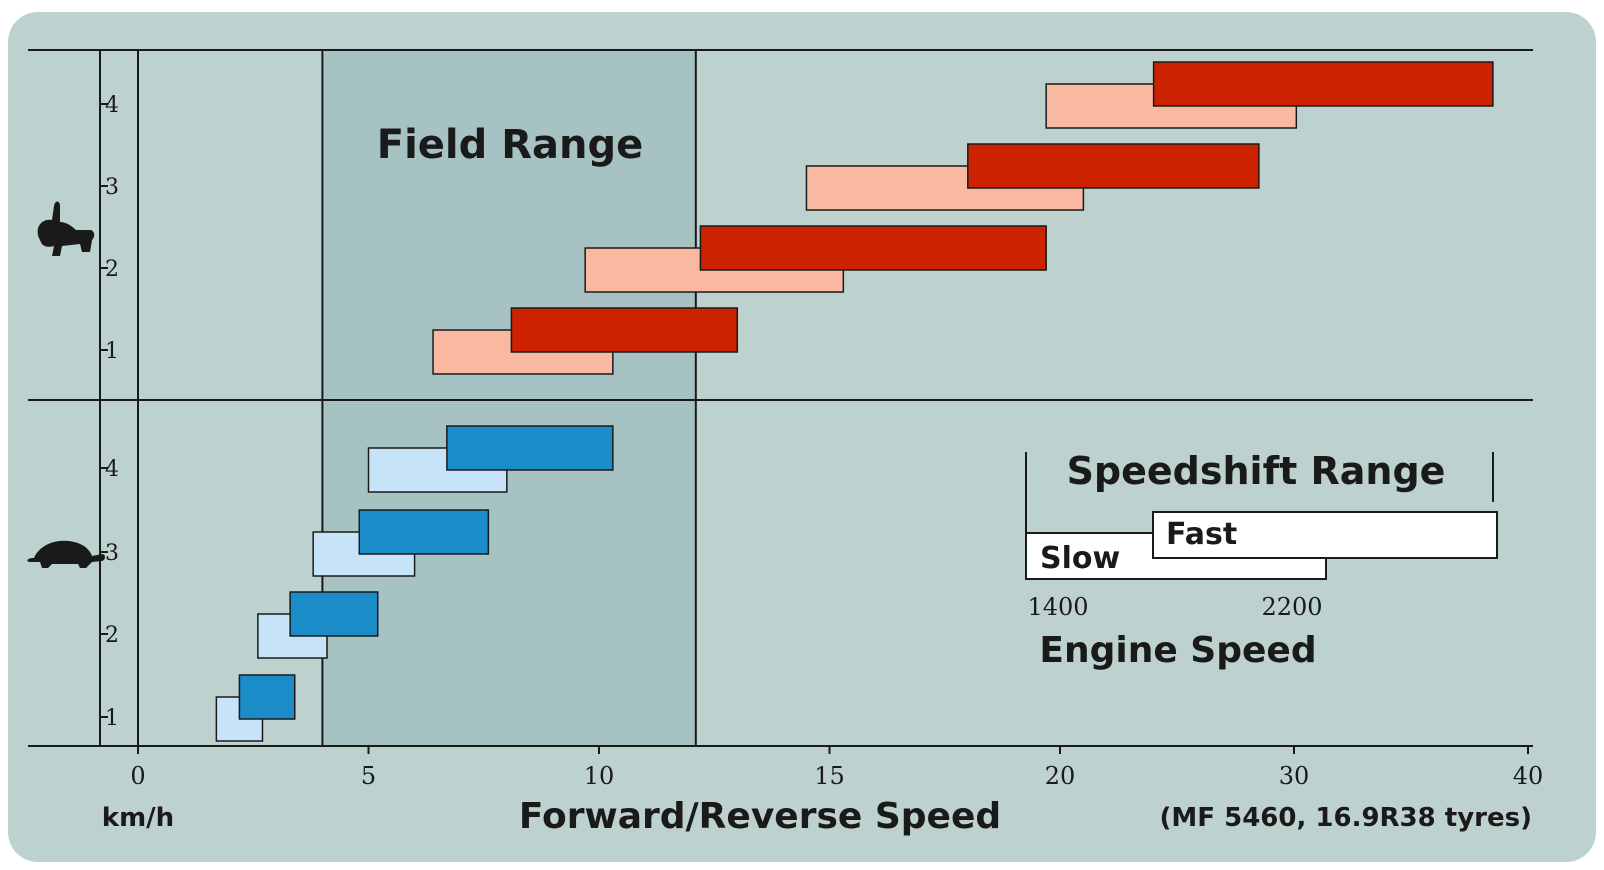 This screenshot has width=1604, height=870. What do you see at coordinates (368, 776) in the screenshot?
I see `x-tick-label: 5` at bounding box center [368, 776].